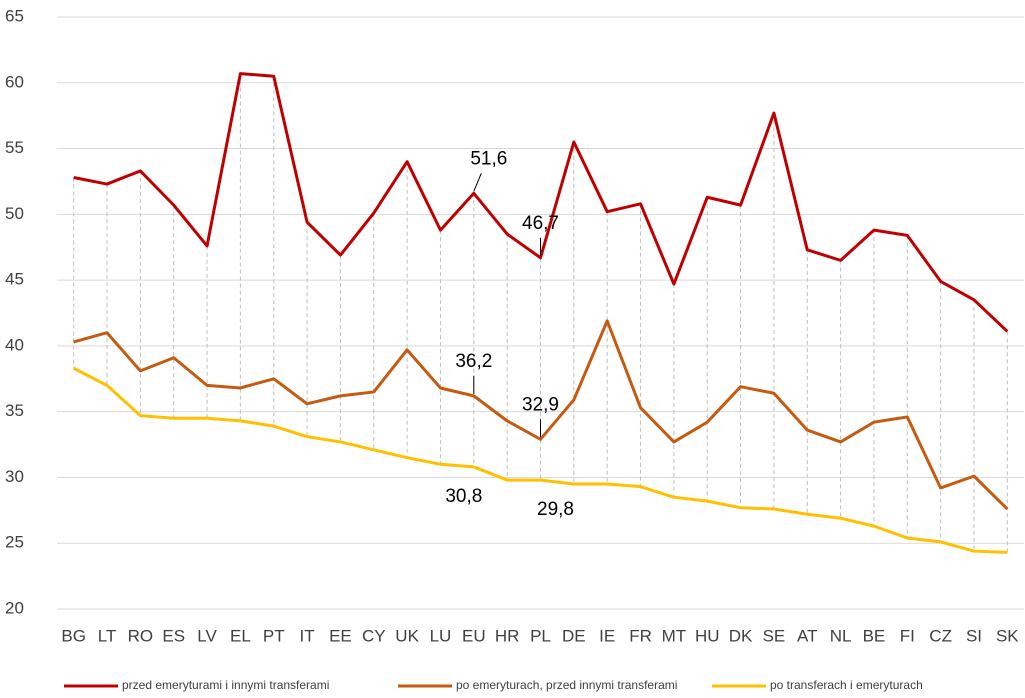  I want to click on x-tick-label: LU, so click(441, 635).